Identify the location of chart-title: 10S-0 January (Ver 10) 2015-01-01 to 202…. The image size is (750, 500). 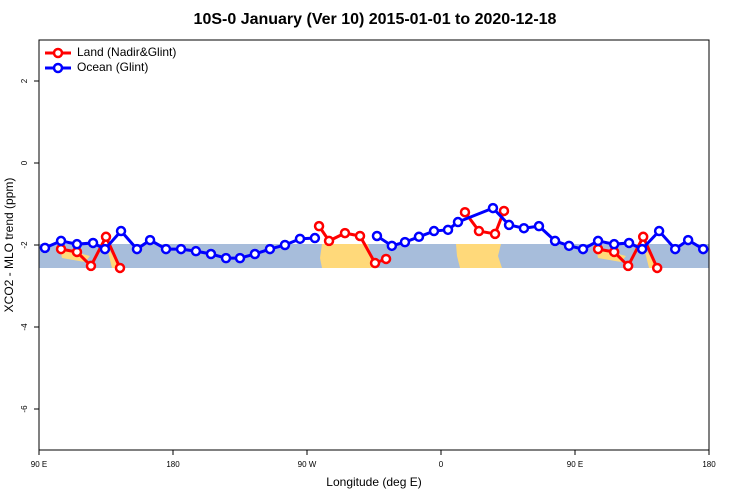
(375, 19).